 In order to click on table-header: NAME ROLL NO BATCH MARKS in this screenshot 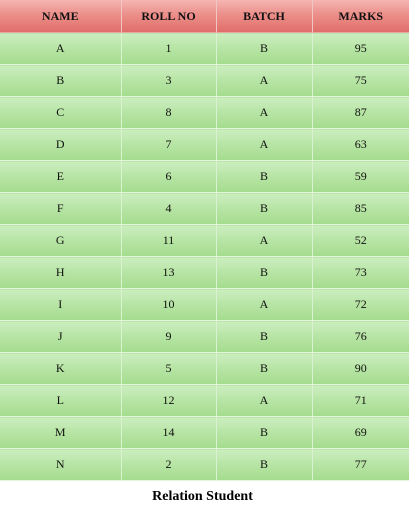, I will do `click(204, 16)`.